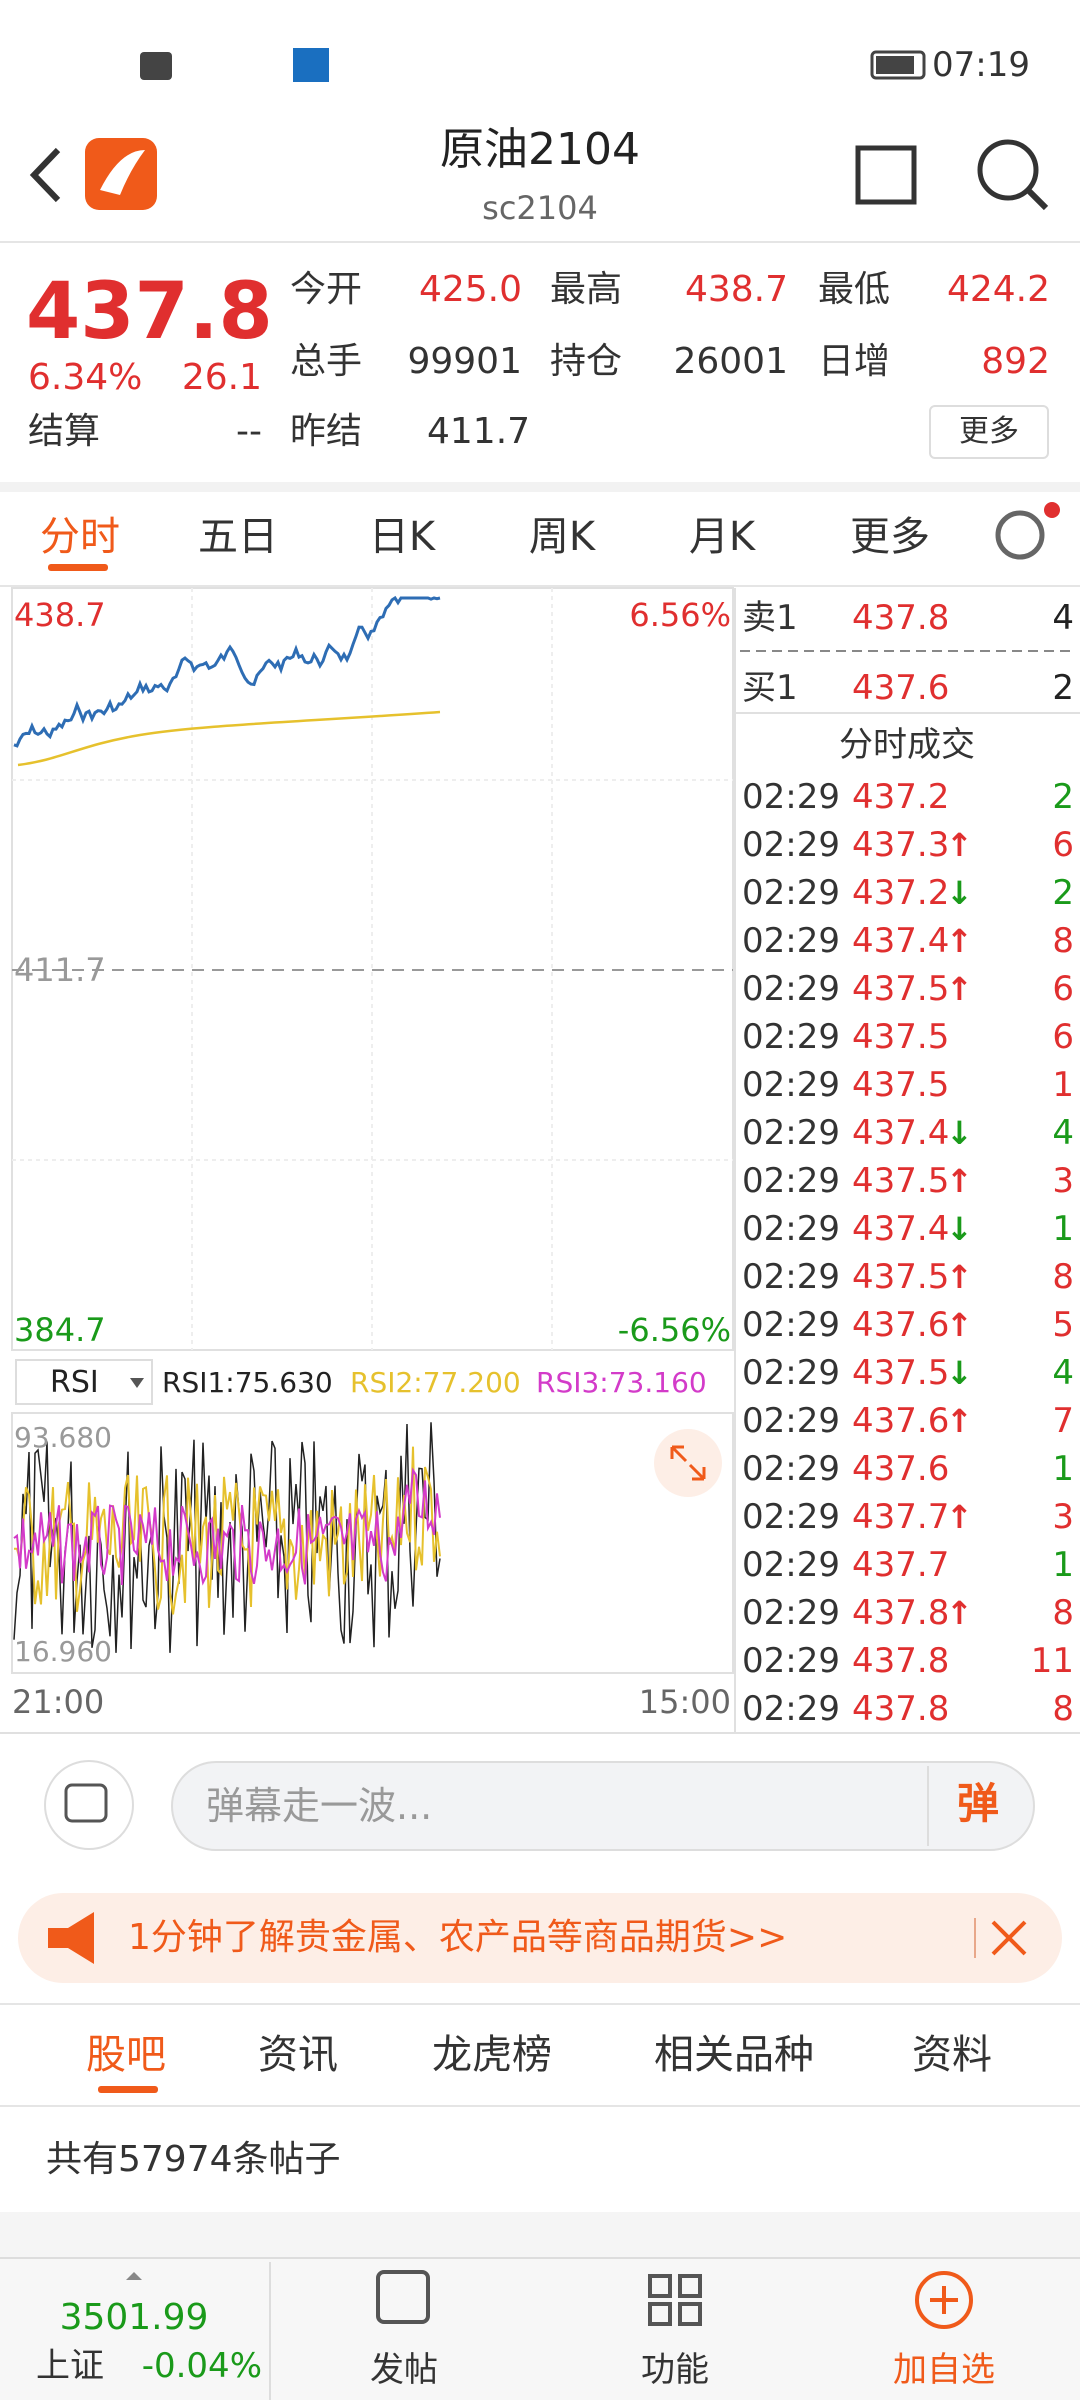 The height and width of the screenshot is (2400, 1080). I want to click on trade-price: 437.3, so click(901, 845).